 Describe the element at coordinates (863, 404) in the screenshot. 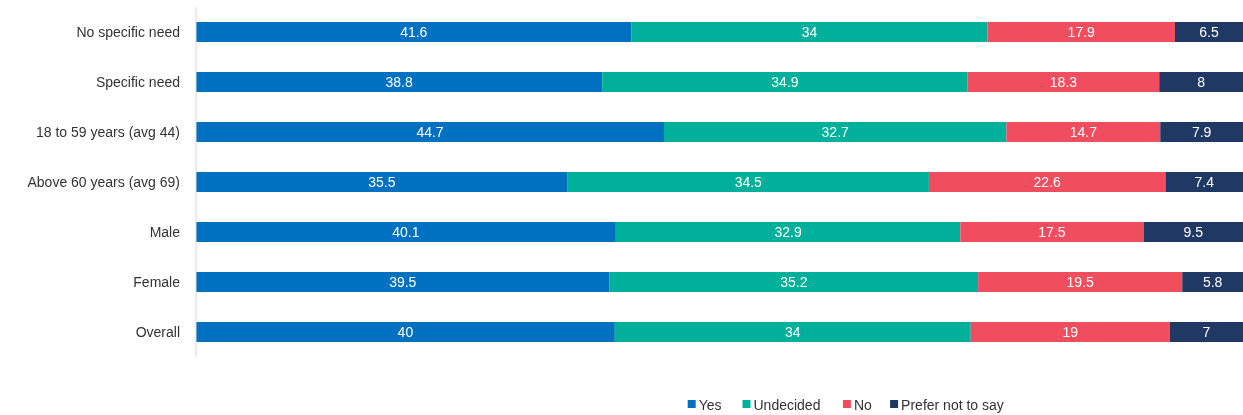

I see `legend-label: No` at that location.